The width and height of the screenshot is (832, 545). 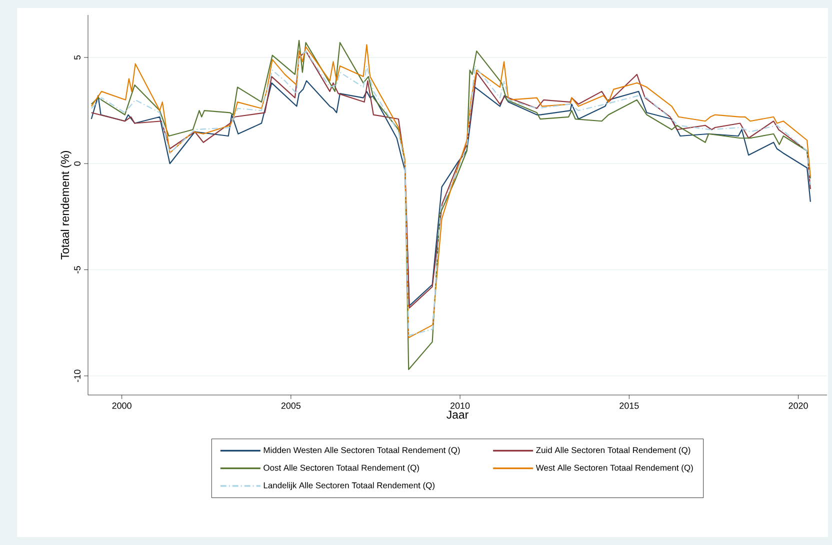 What do you see at coordinates (77, 163) in the screenshot?
I see `y-tick-label: 0` at bounding box center [77, 163].